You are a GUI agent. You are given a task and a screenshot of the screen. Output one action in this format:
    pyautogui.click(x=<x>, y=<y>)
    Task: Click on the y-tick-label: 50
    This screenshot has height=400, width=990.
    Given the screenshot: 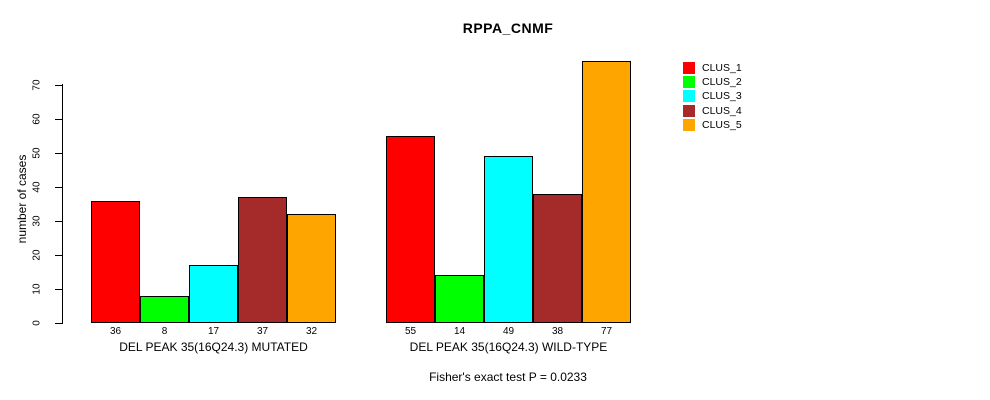 What is the action you would take?
    pyautogui.click(x=37, y=153)
    